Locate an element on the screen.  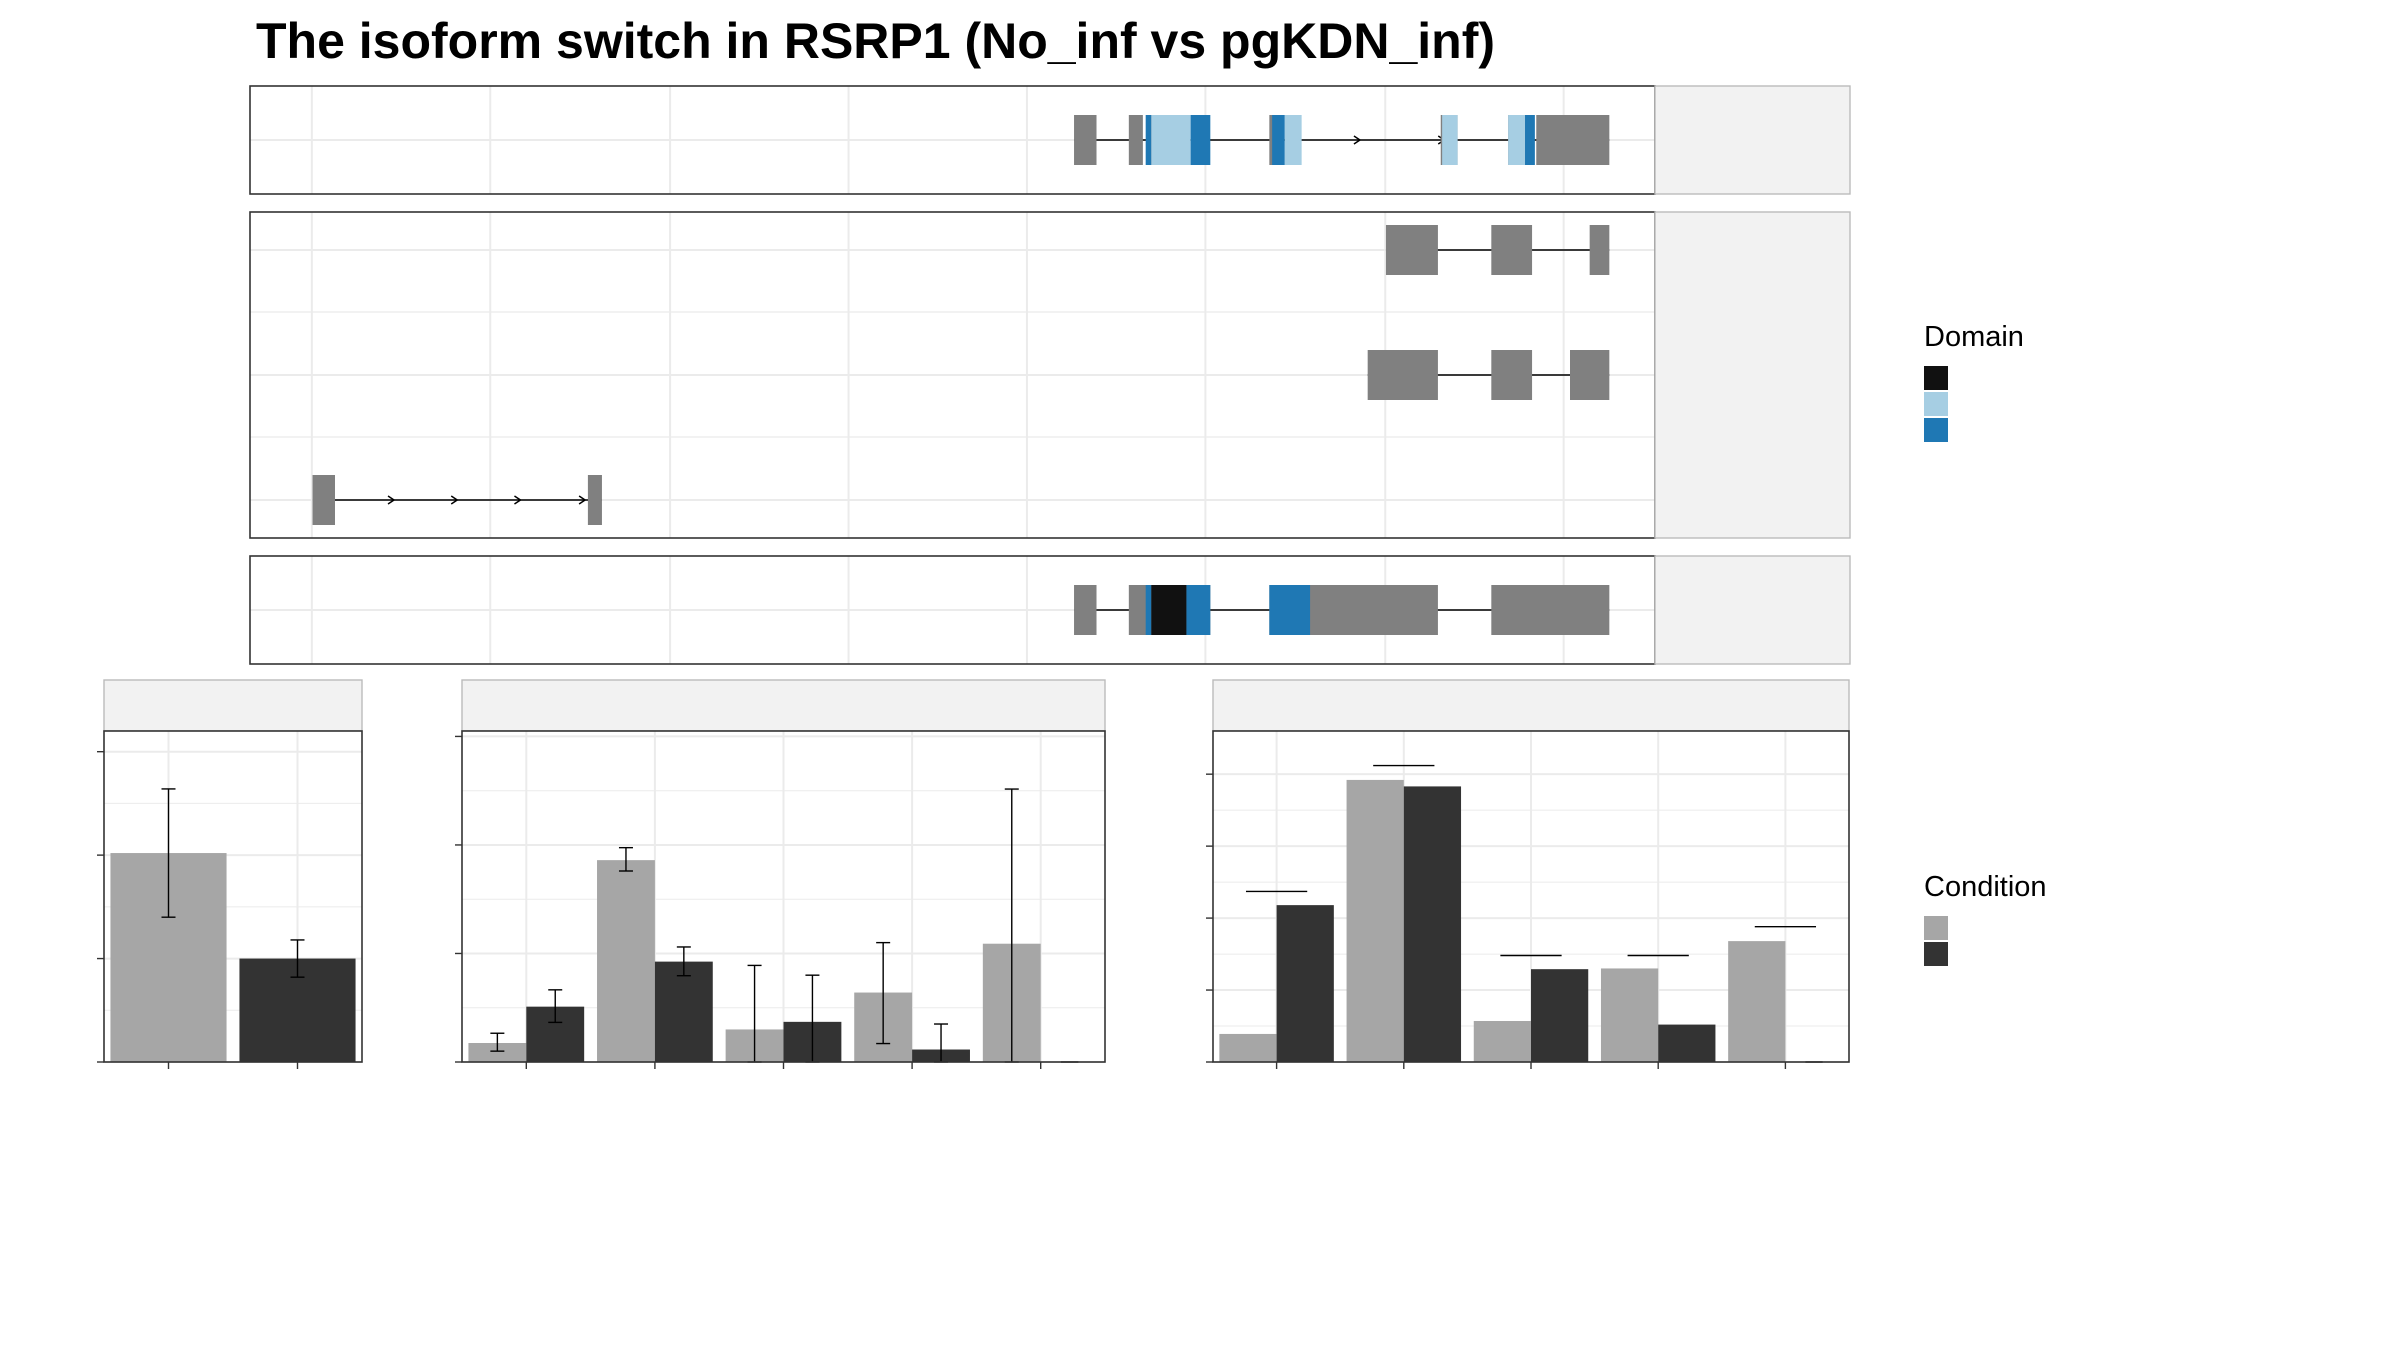
domain-legend-title: Domain is located at coordinates (1974, 337).